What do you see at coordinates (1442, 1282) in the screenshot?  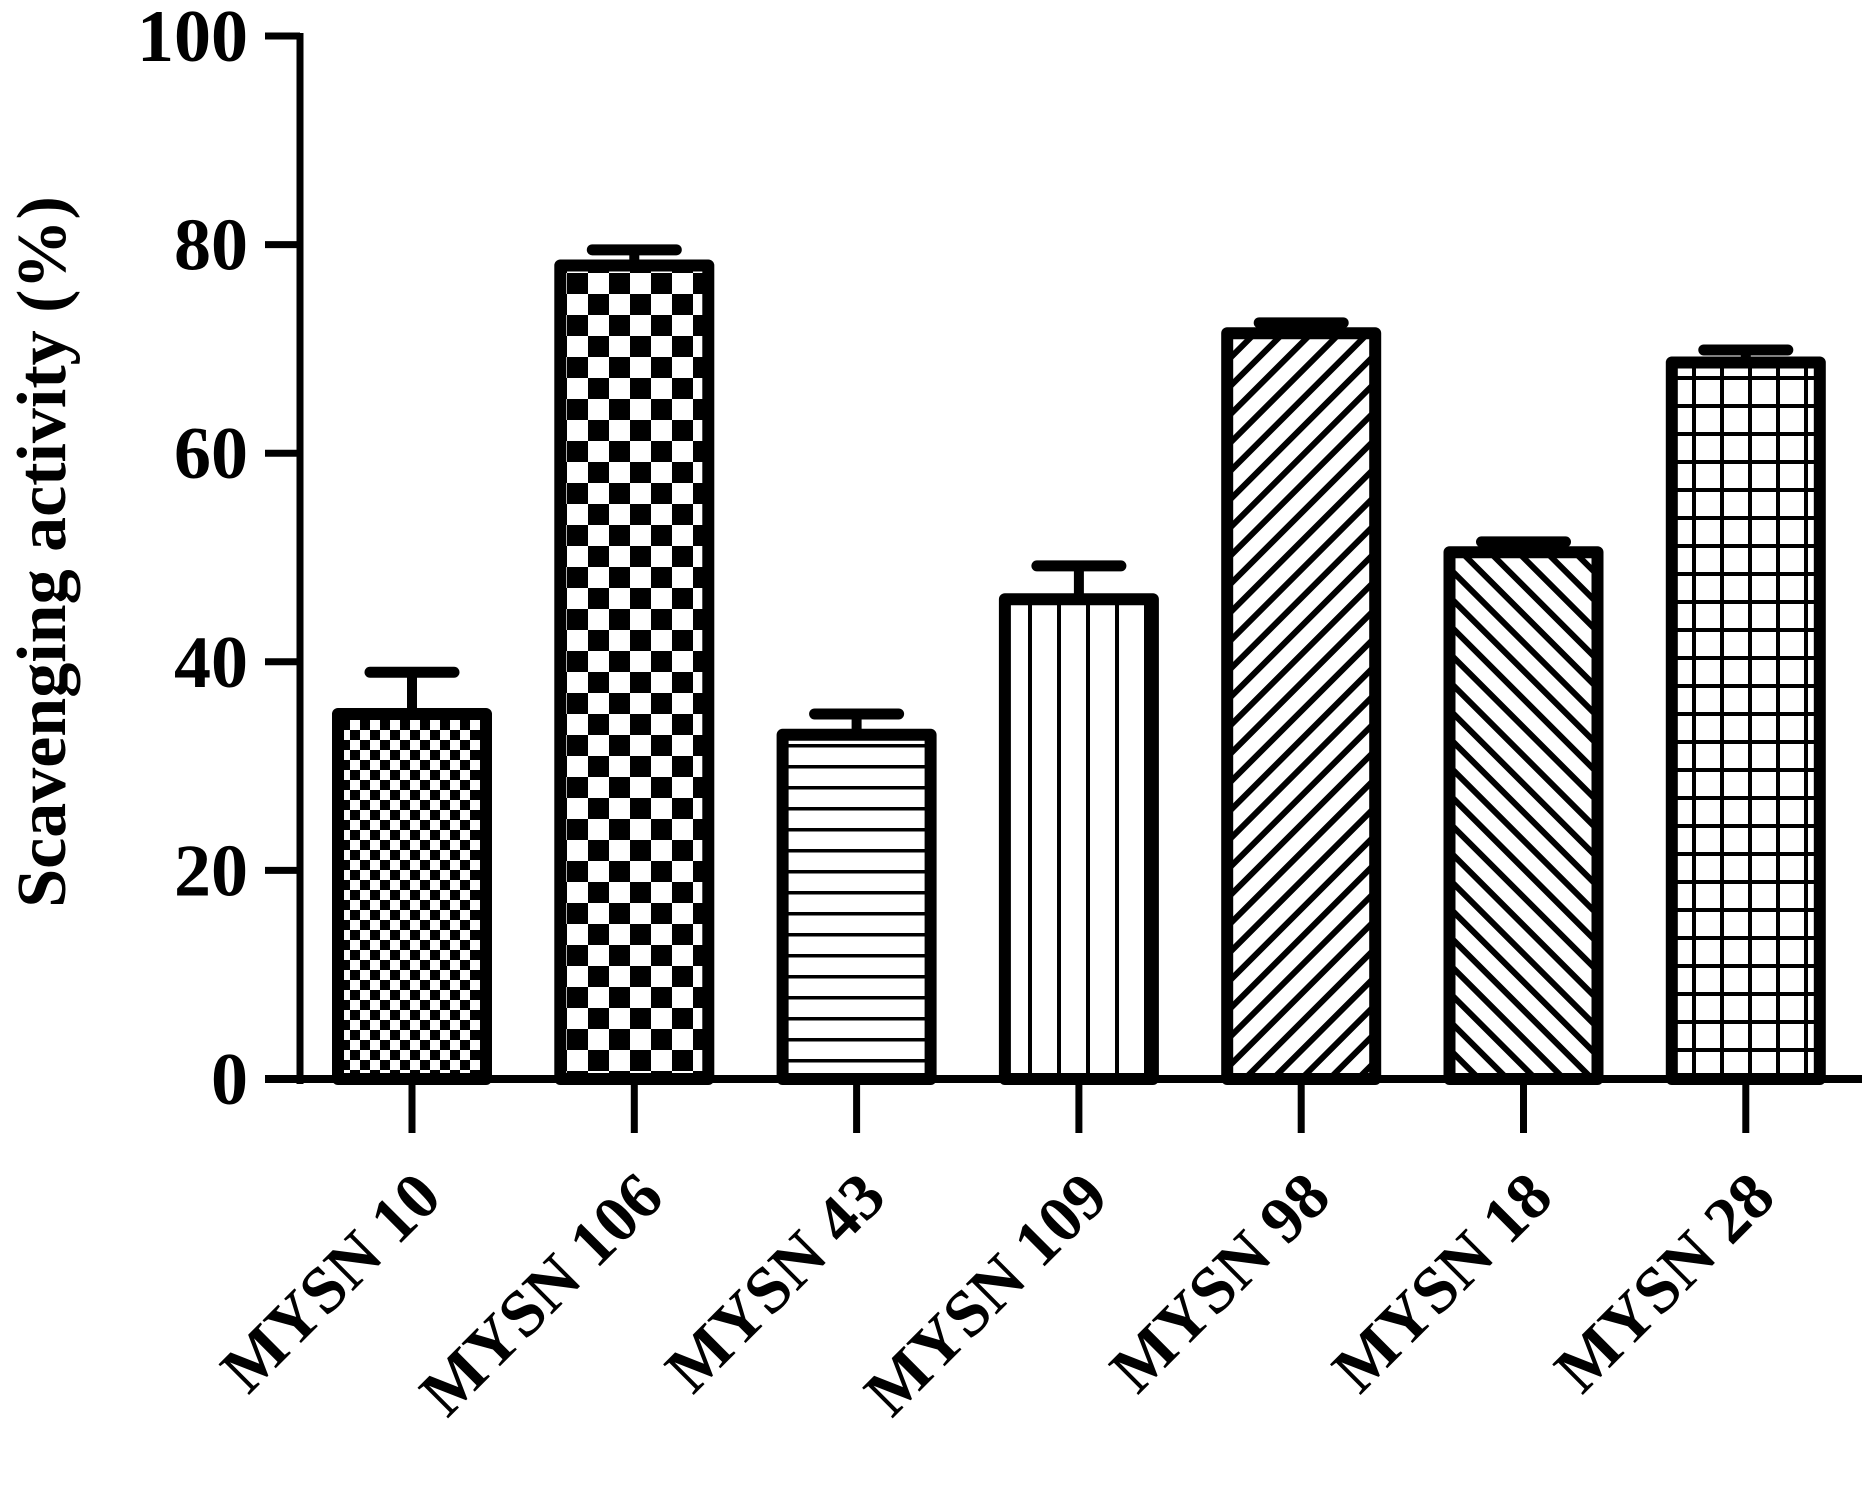 I see `x-tick-label: MYSN 18` at bounding box center [1442, 1282].